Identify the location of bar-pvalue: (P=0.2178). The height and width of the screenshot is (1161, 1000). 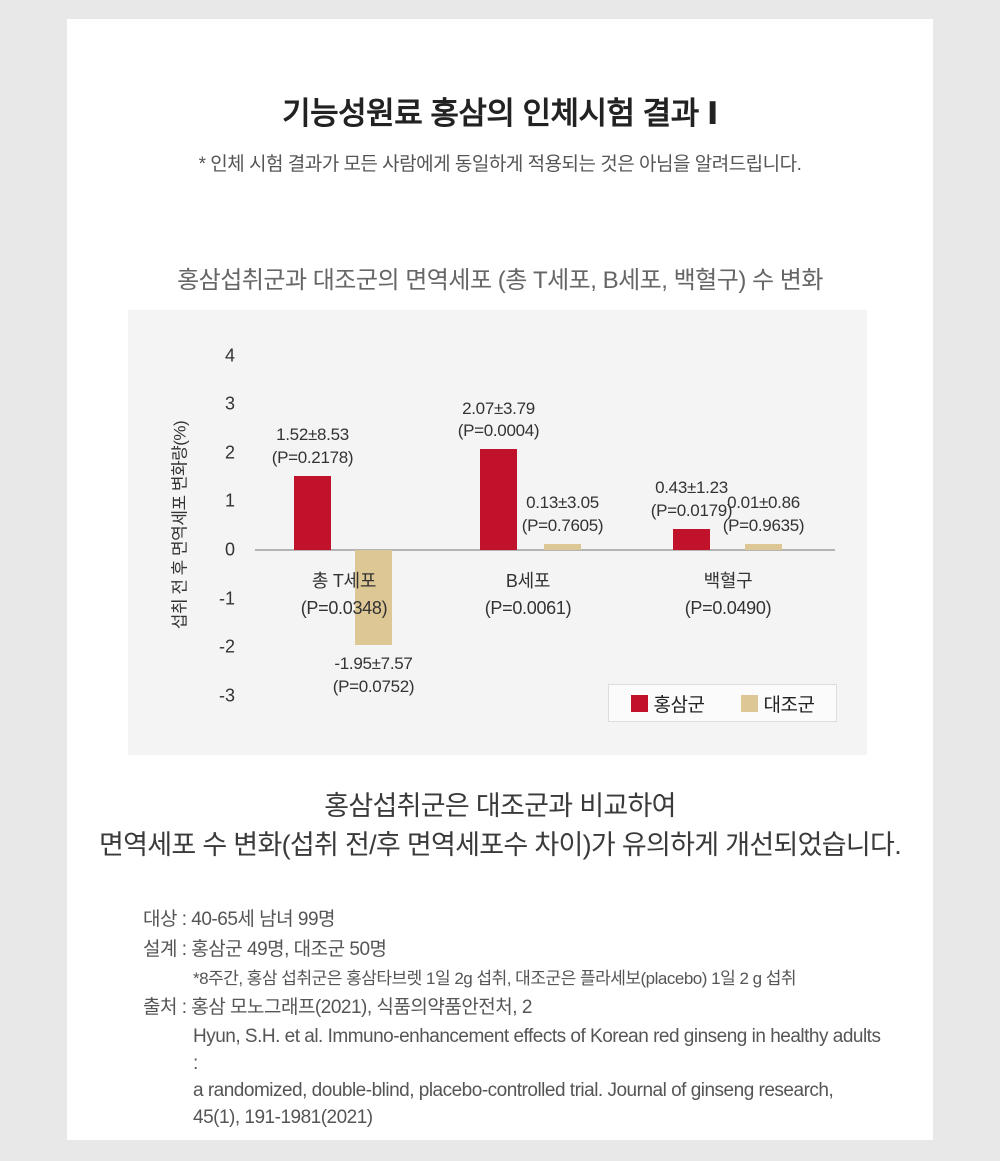
(312, 458).